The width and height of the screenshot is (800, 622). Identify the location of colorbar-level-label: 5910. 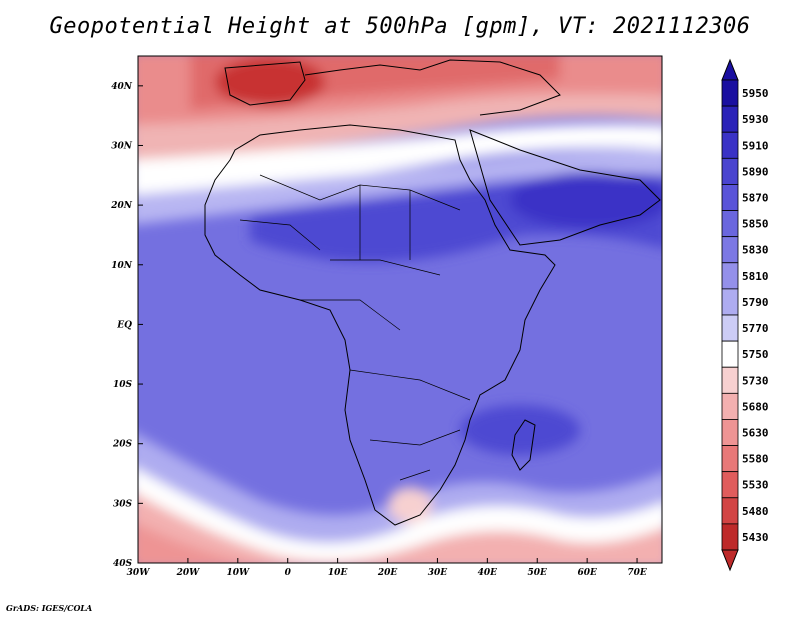
(755, 145).